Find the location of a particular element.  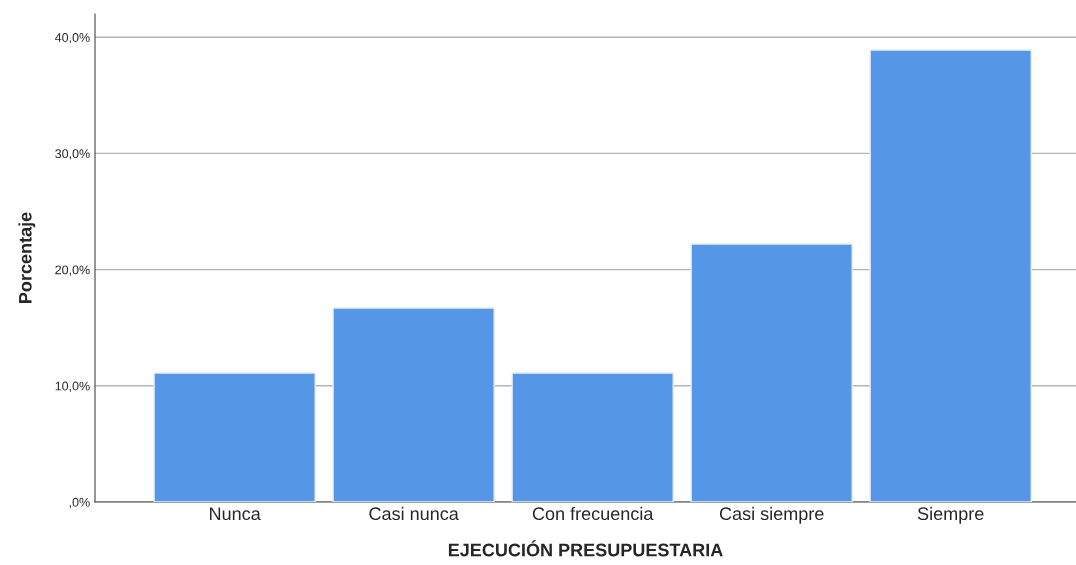

x-tick-label: Siempre is located at coordinates (950, 515).